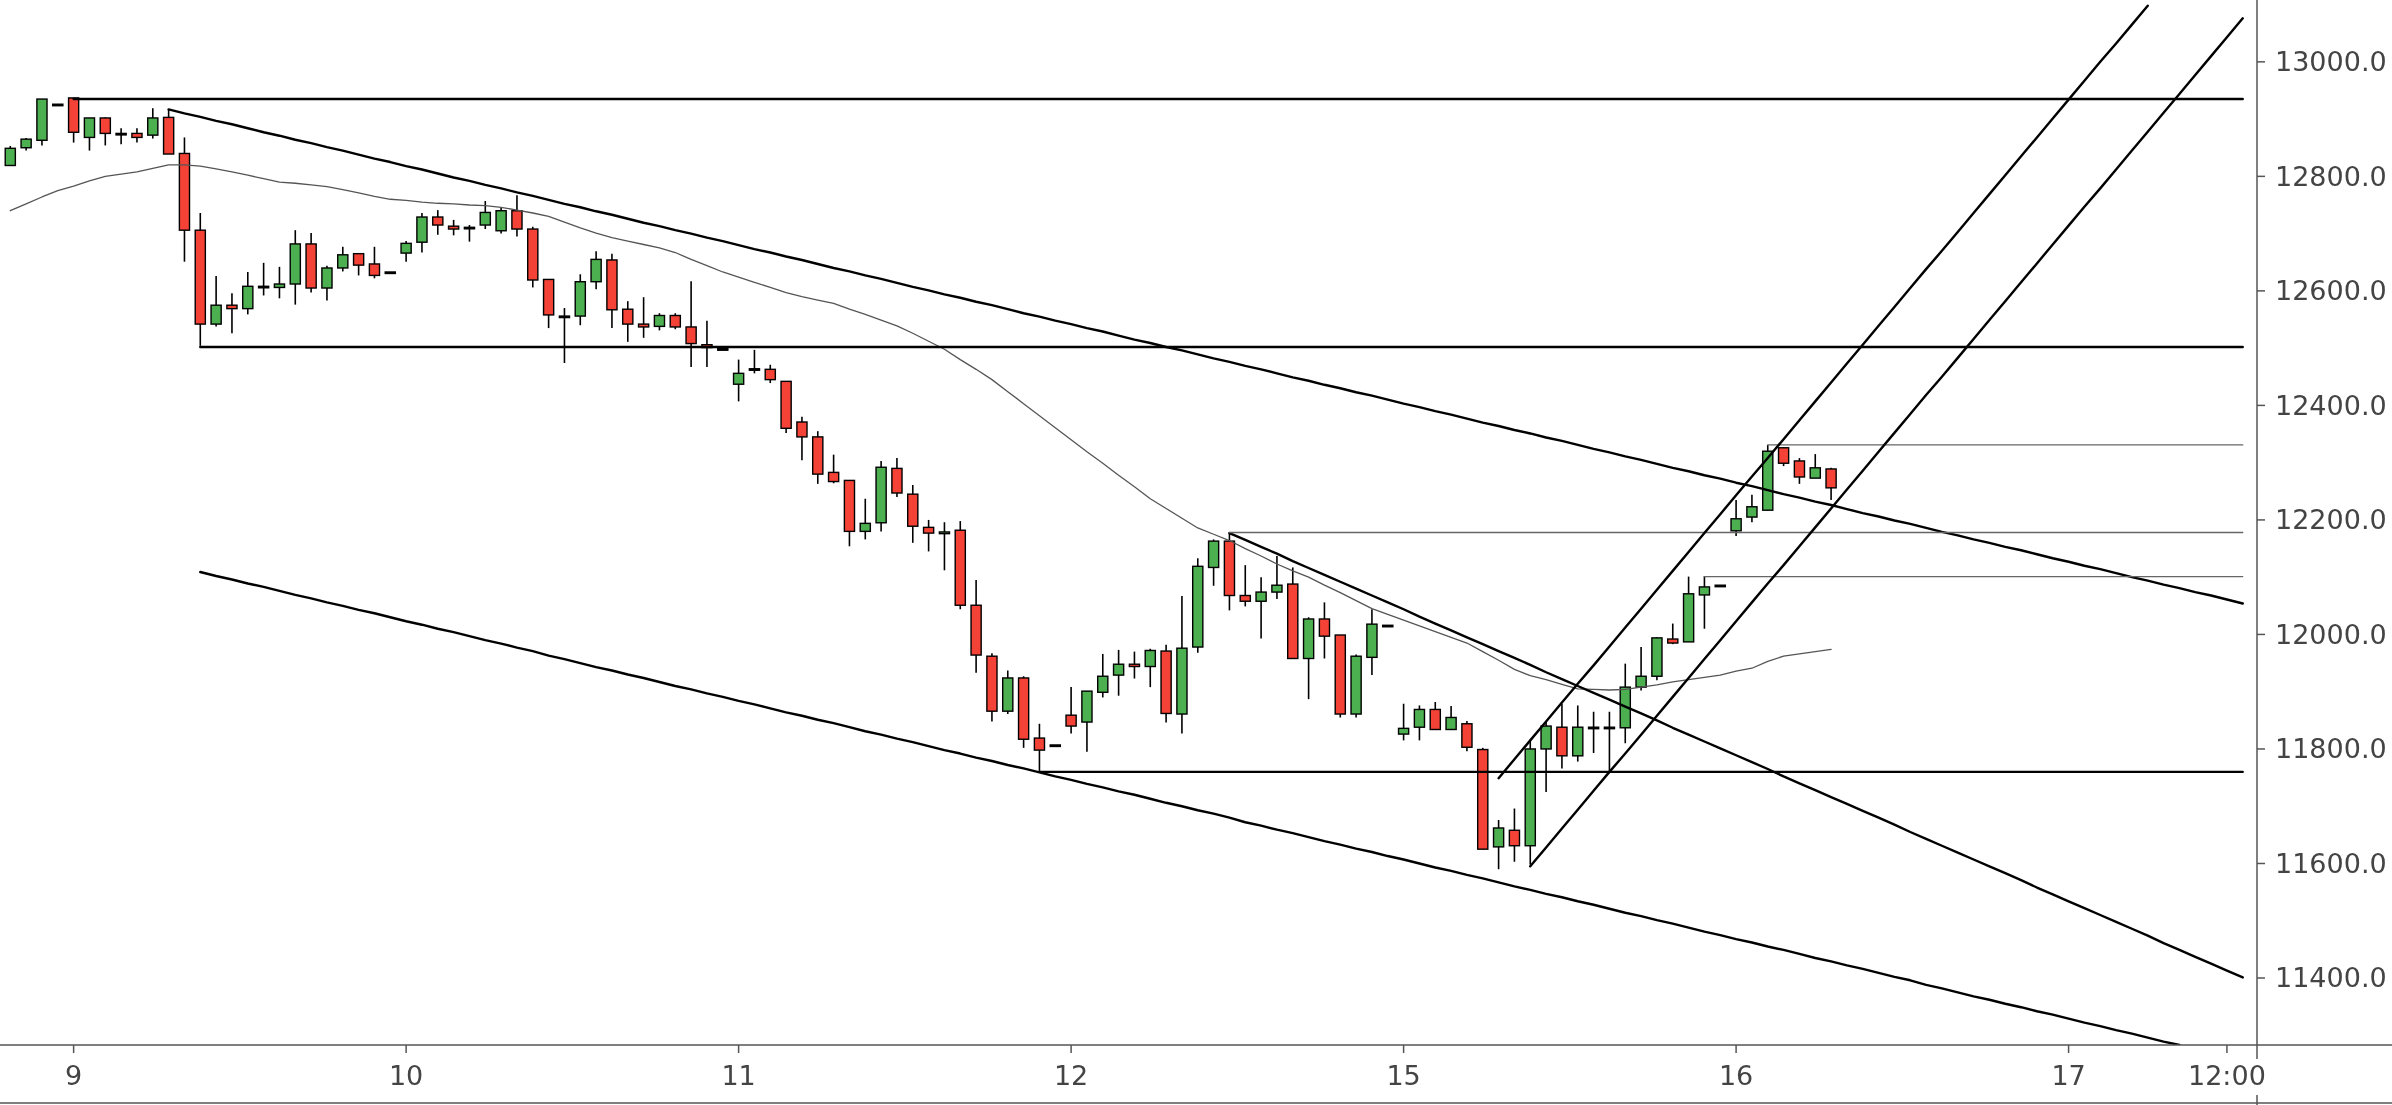 Image resolution: width=2392 pixels, height=1105 pixels. Describe the element at coordinates (1071, 1075) in the screenshot. I see `x-tick-label: 12` at that location.